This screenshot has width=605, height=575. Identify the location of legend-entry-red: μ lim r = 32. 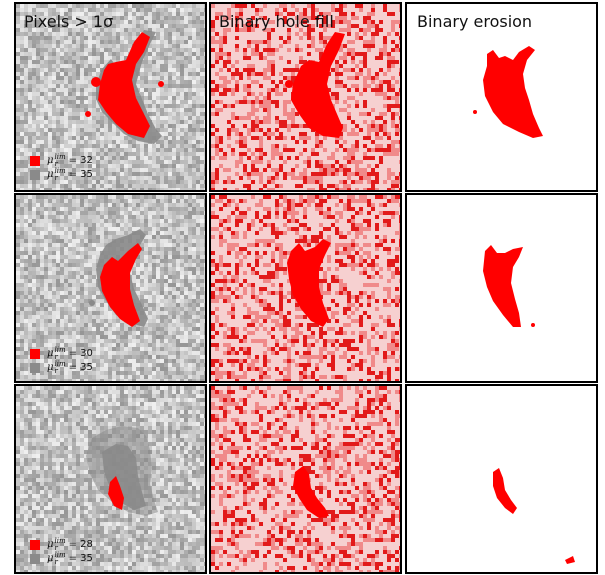
(61, 161).